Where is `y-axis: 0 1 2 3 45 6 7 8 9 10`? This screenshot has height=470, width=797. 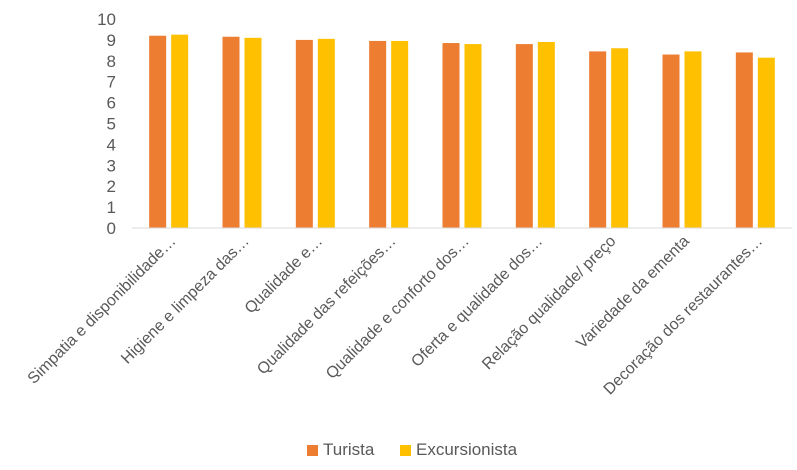 y-axis: 0 1 2 3 45 6 7 8 9 10 is located at coordinates (106, 124).